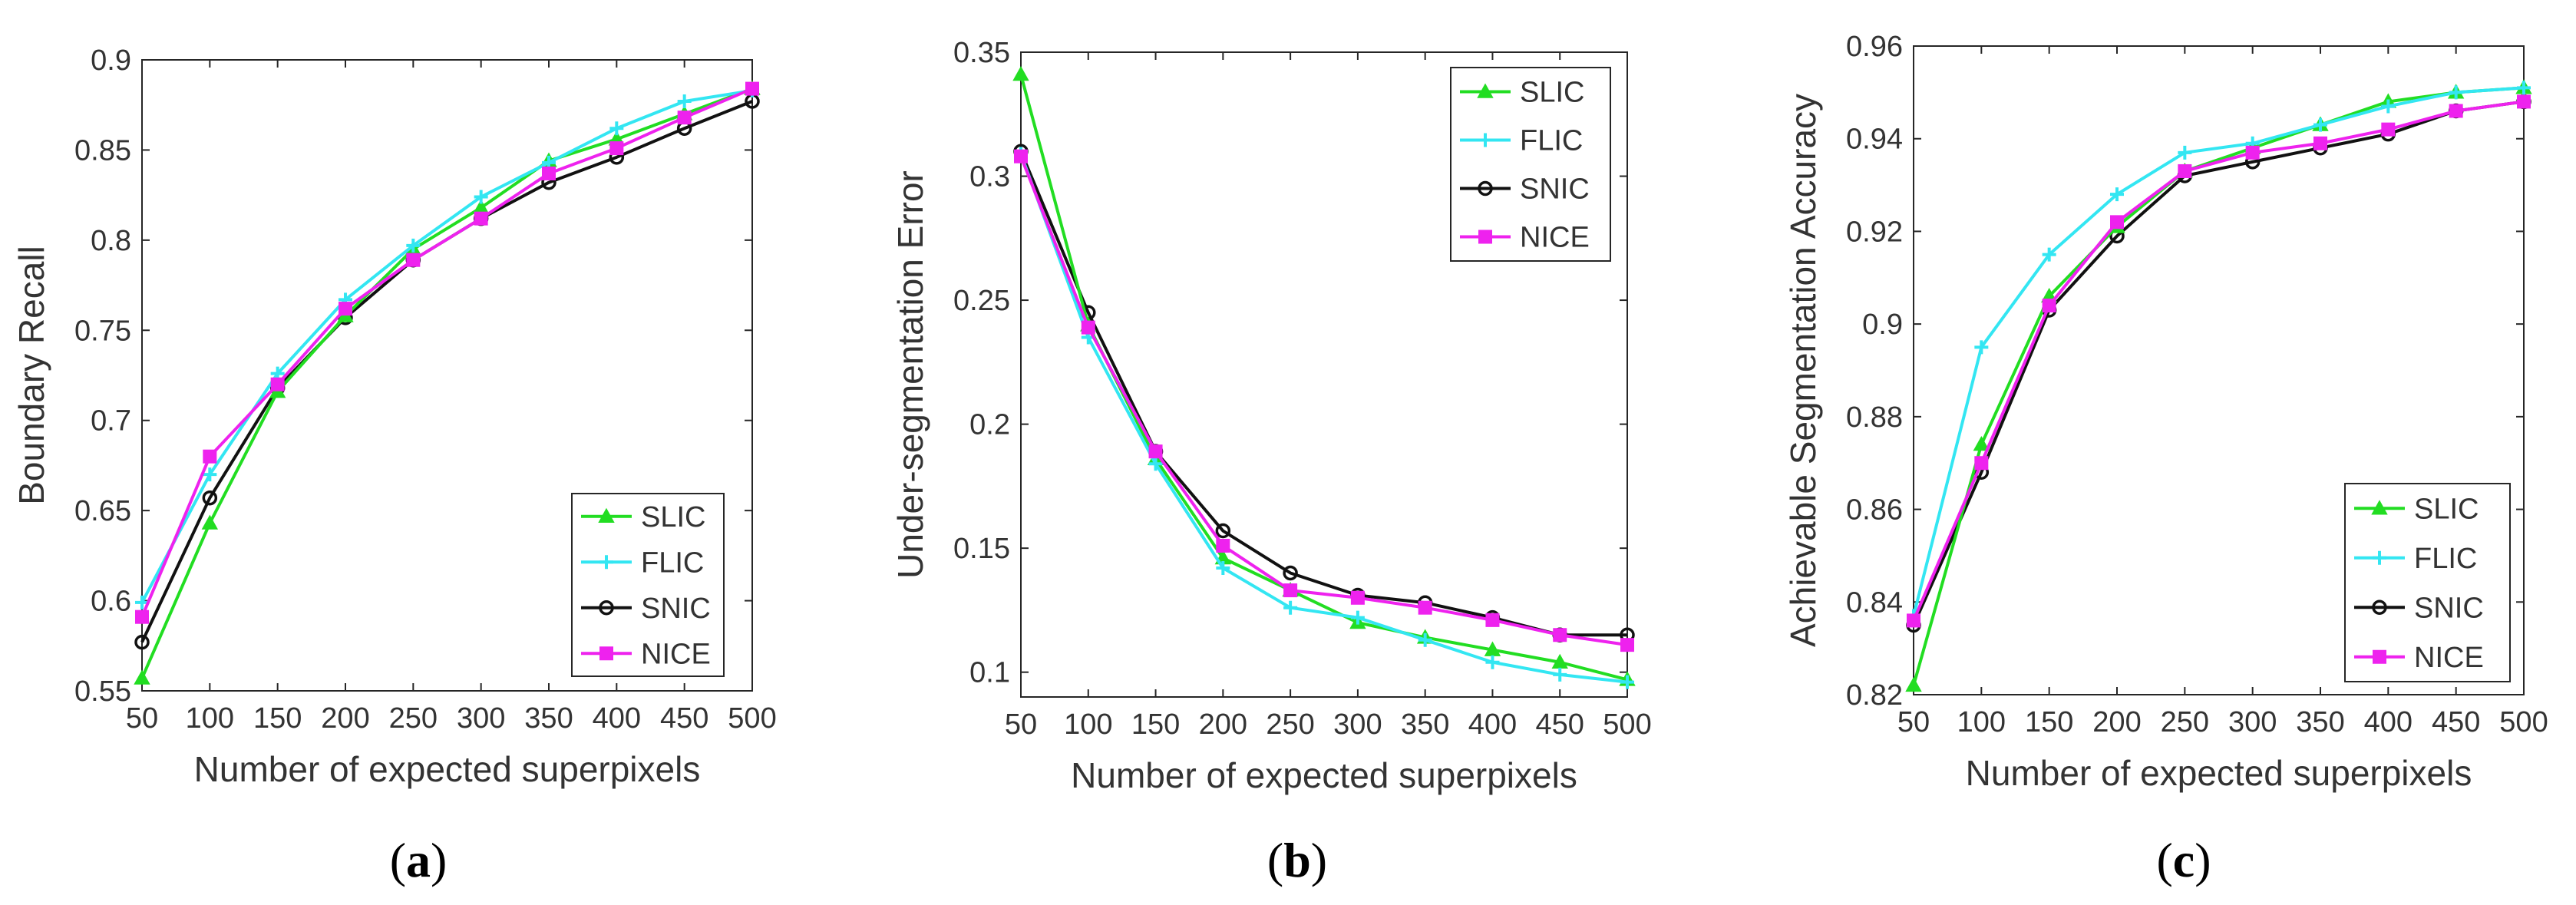  What do you see at coordinates (1485, 237) in the screenshot?
I see `panel-b-legend-marker-nice` at bounding box center [1485, 237].